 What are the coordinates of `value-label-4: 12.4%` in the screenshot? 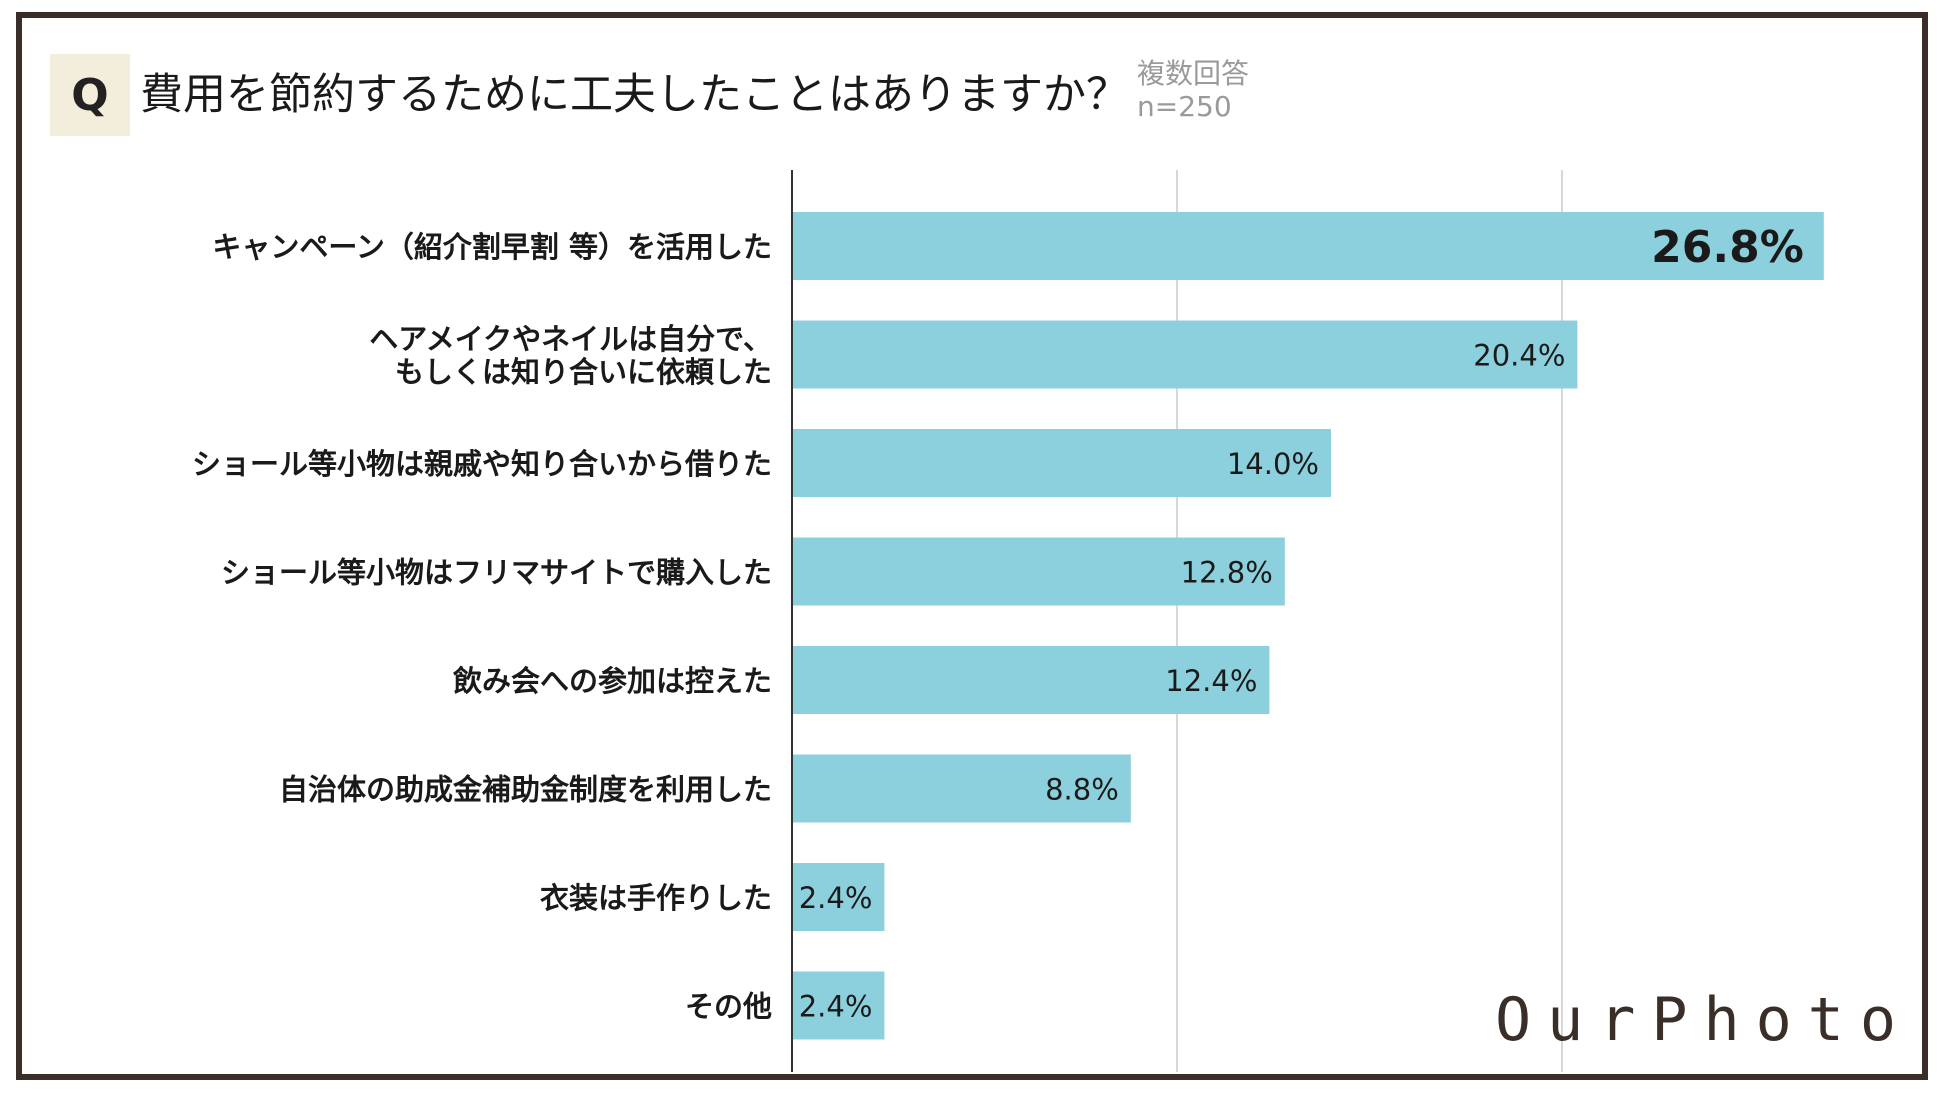 It's located at (1211, 681).